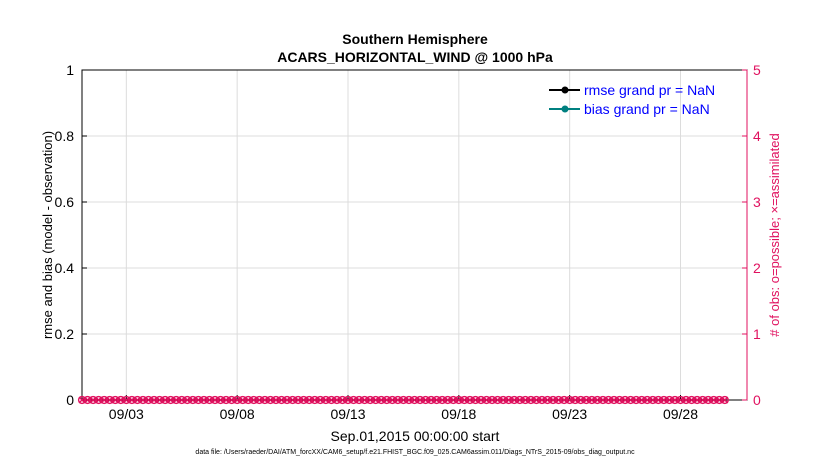 Image resolution: width=830 pixels, height=470 pixels. Describe the element at coordinates (237, 414) in the screenshot. I see `x-tick-label: 09/08` at that location.